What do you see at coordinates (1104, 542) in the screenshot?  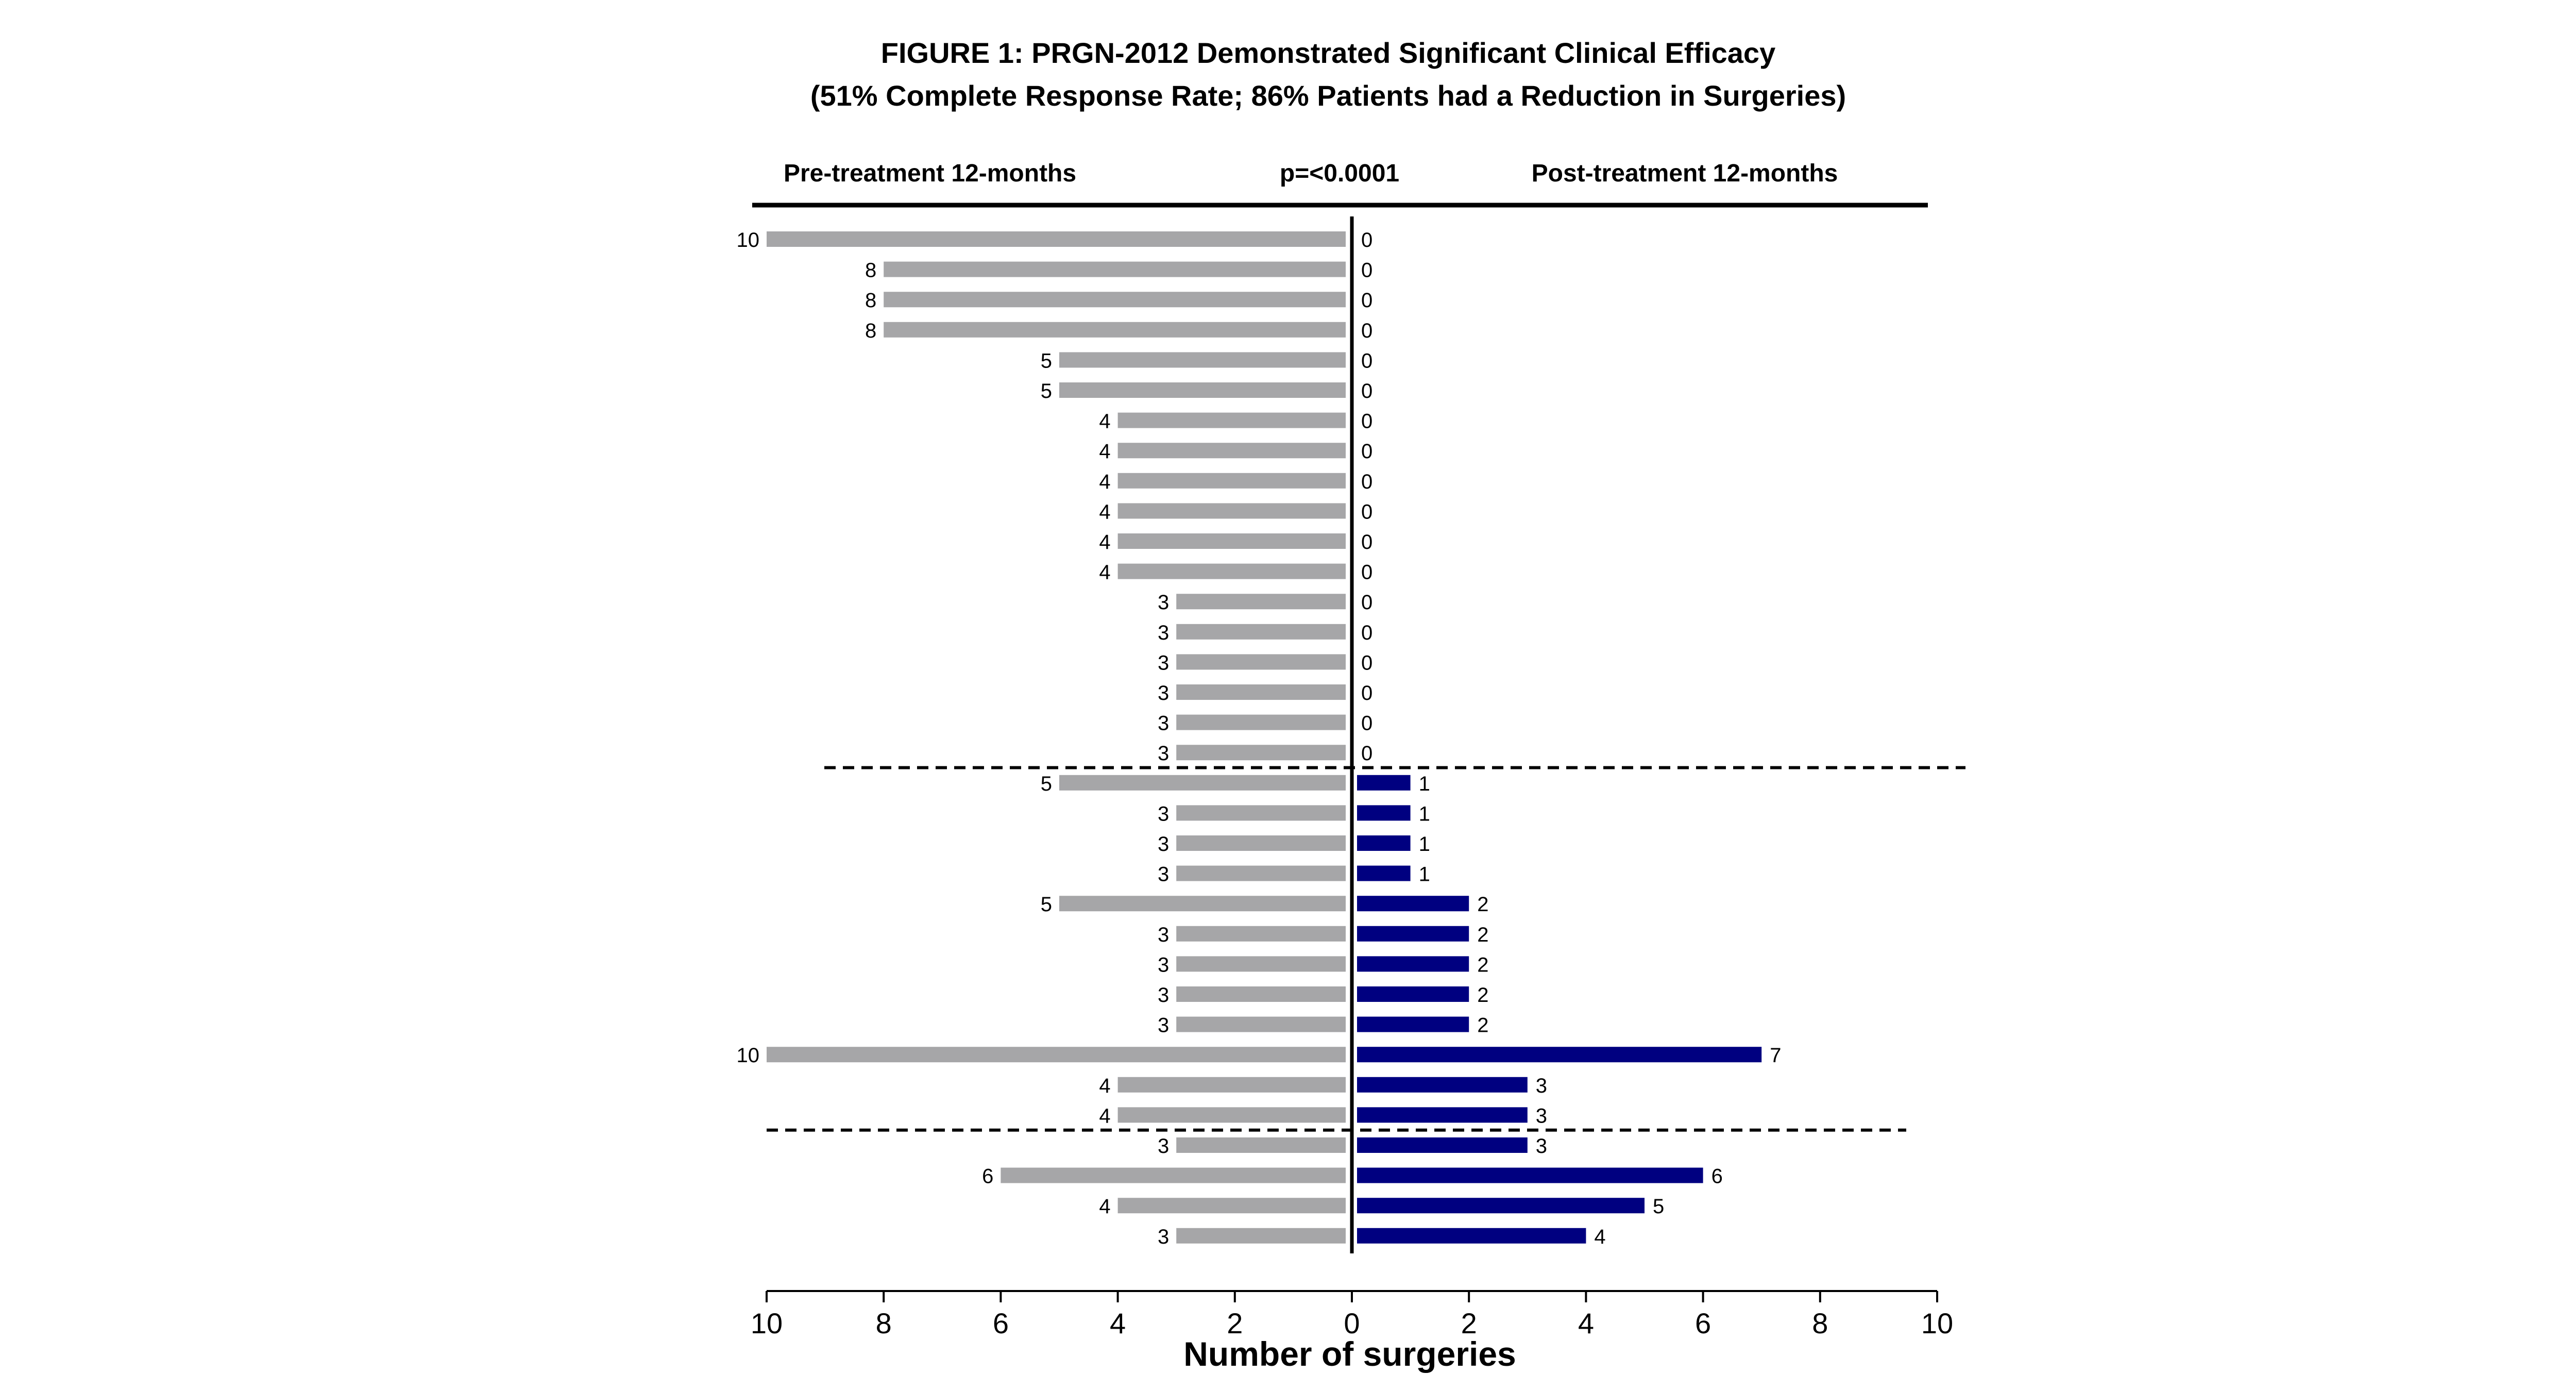 I see `pre-treatment-value-label-11: 4` at bounding box center [1104, 542].